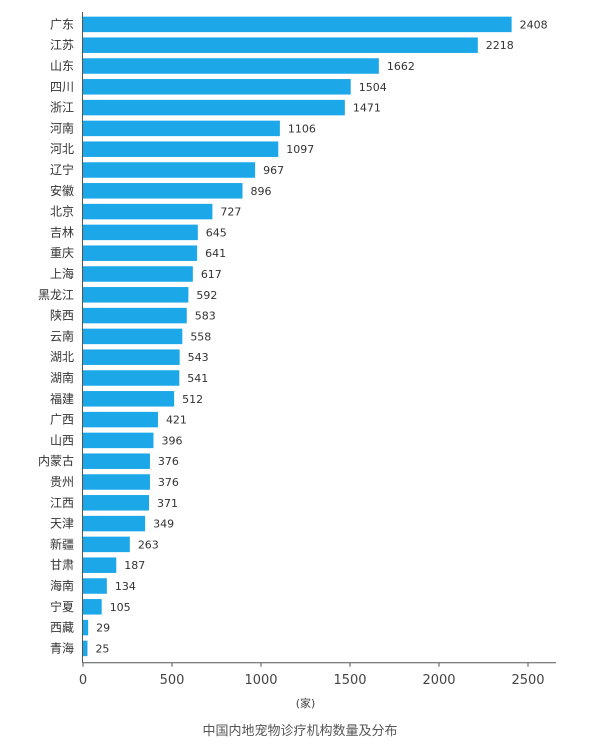 This screenshot has height=752, width=600. What do you see at coordinates (62, 377) in the screenshot?
I see `category-label: 湖南` at bounding box center [62, 377].